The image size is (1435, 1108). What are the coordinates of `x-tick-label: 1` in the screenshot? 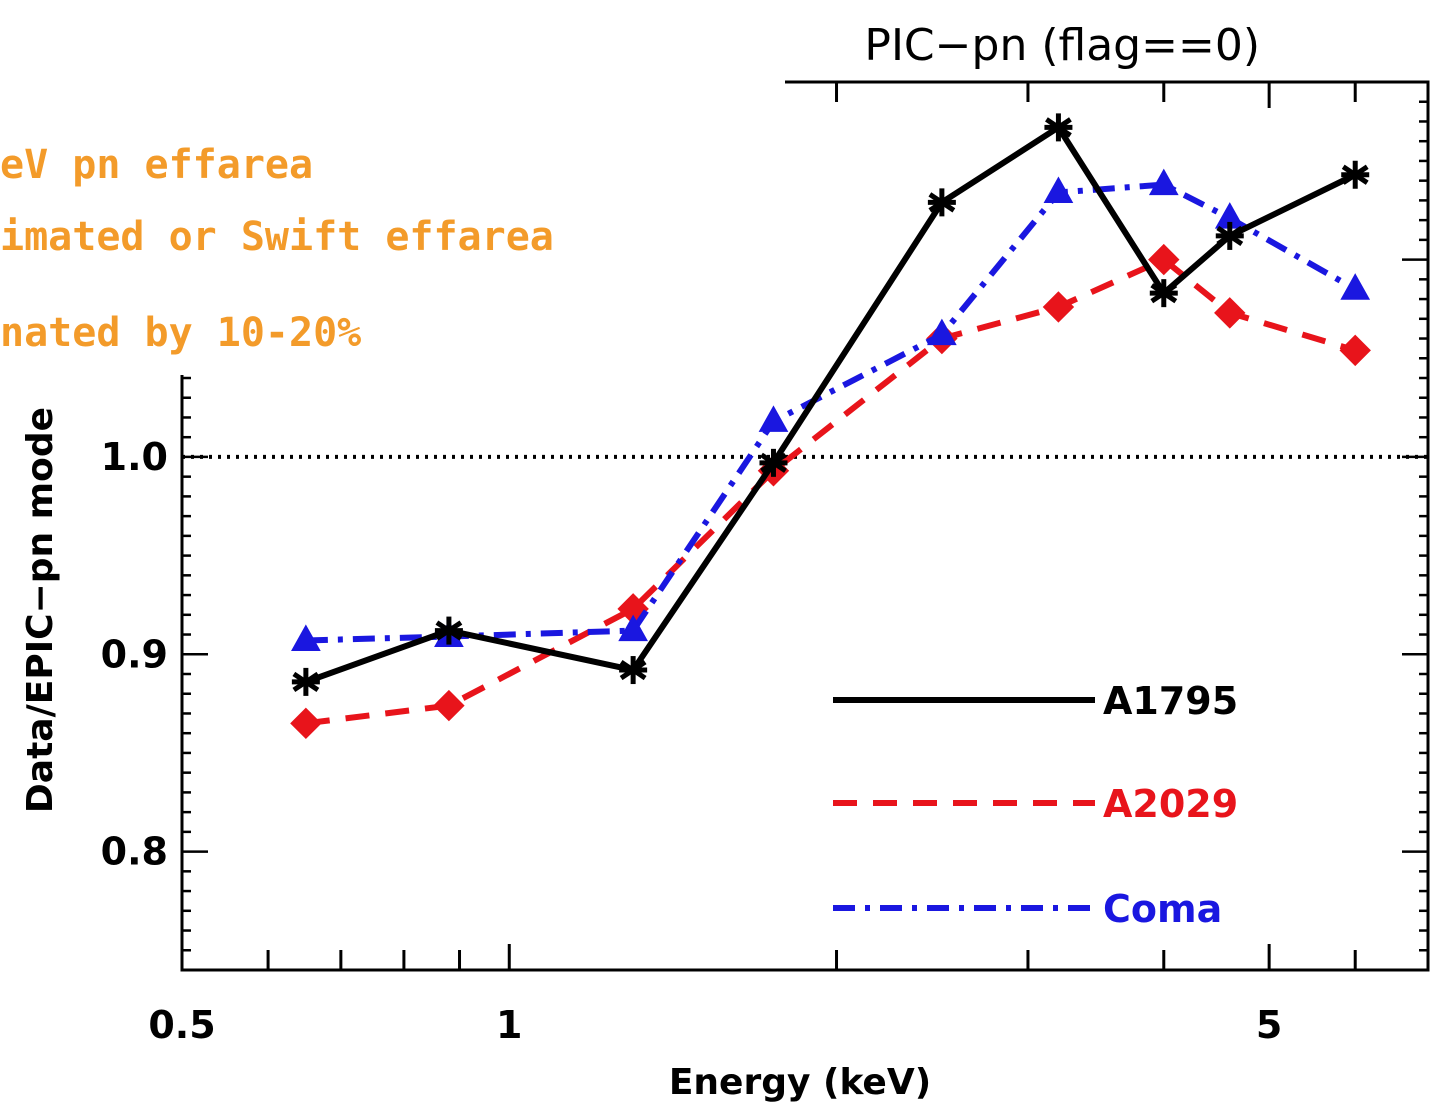 It's located at (509, 1025).